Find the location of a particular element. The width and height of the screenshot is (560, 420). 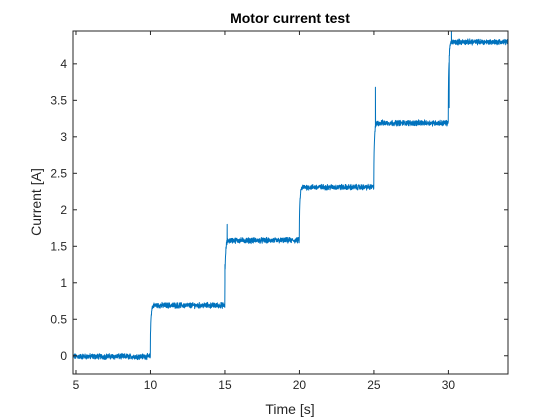

y-tick-label: 2.5 is located at coordinates (58, 173).